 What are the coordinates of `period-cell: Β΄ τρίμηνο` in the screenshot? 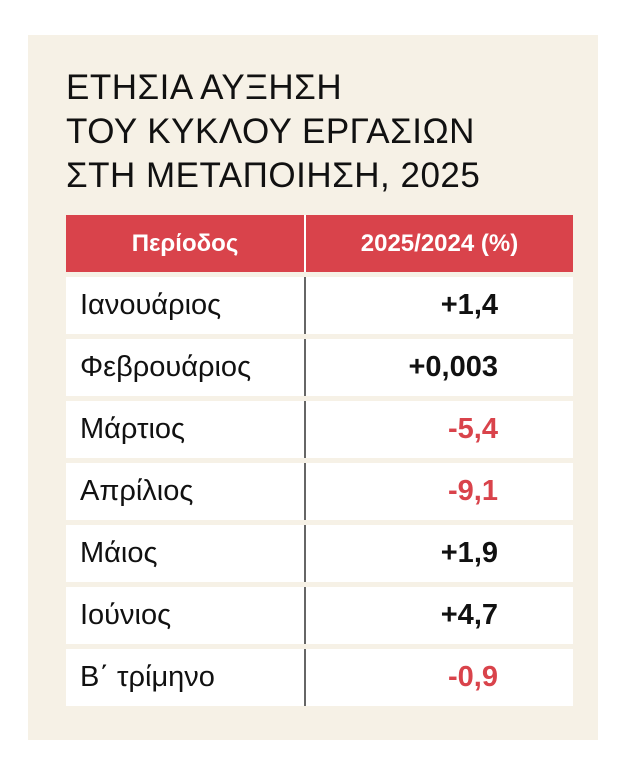 It's located at (186, 677).